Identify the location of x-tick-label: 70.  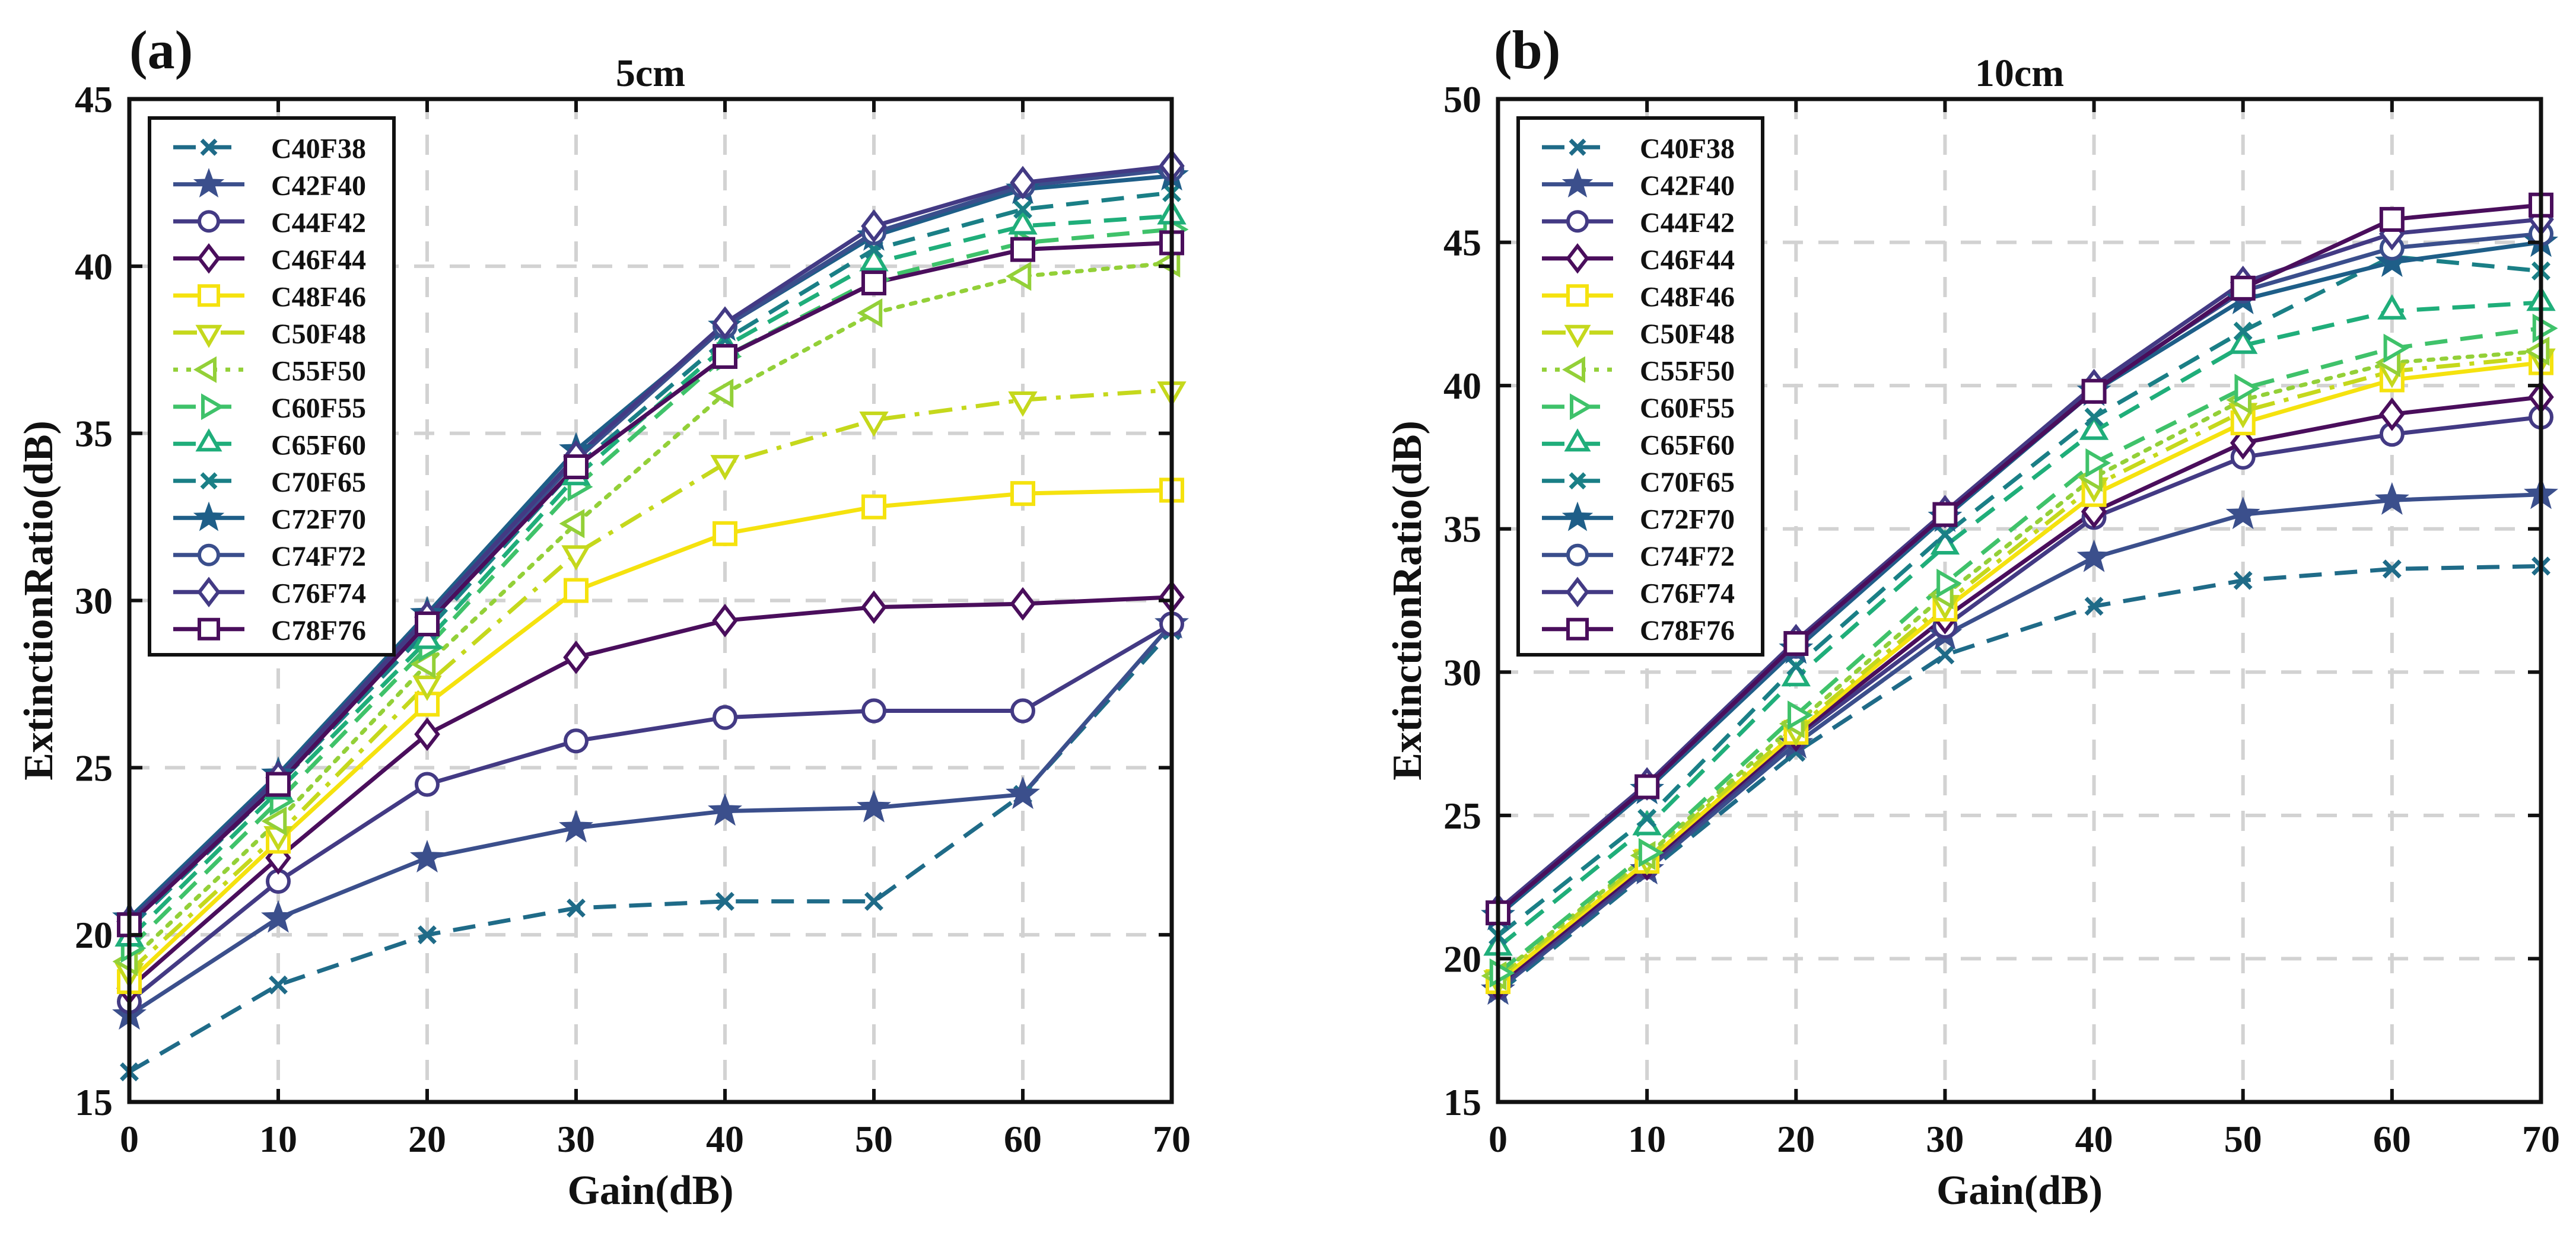
(2541, 1139).